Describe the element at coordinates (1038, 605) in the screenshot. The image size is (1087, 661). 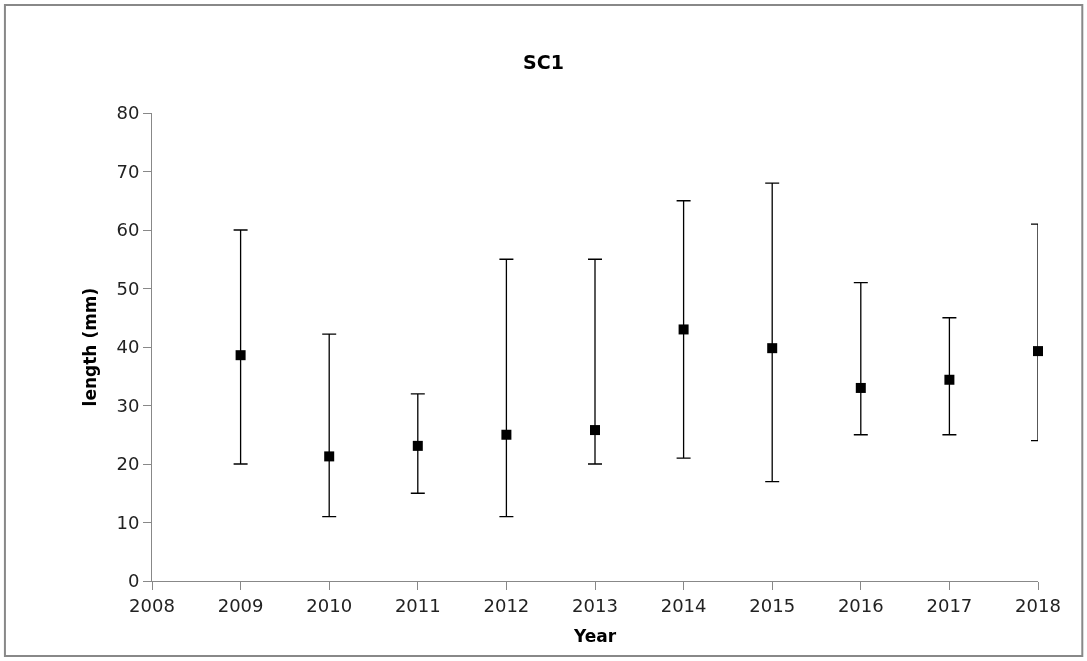
I see `x-tick-label: 2018` at that location.